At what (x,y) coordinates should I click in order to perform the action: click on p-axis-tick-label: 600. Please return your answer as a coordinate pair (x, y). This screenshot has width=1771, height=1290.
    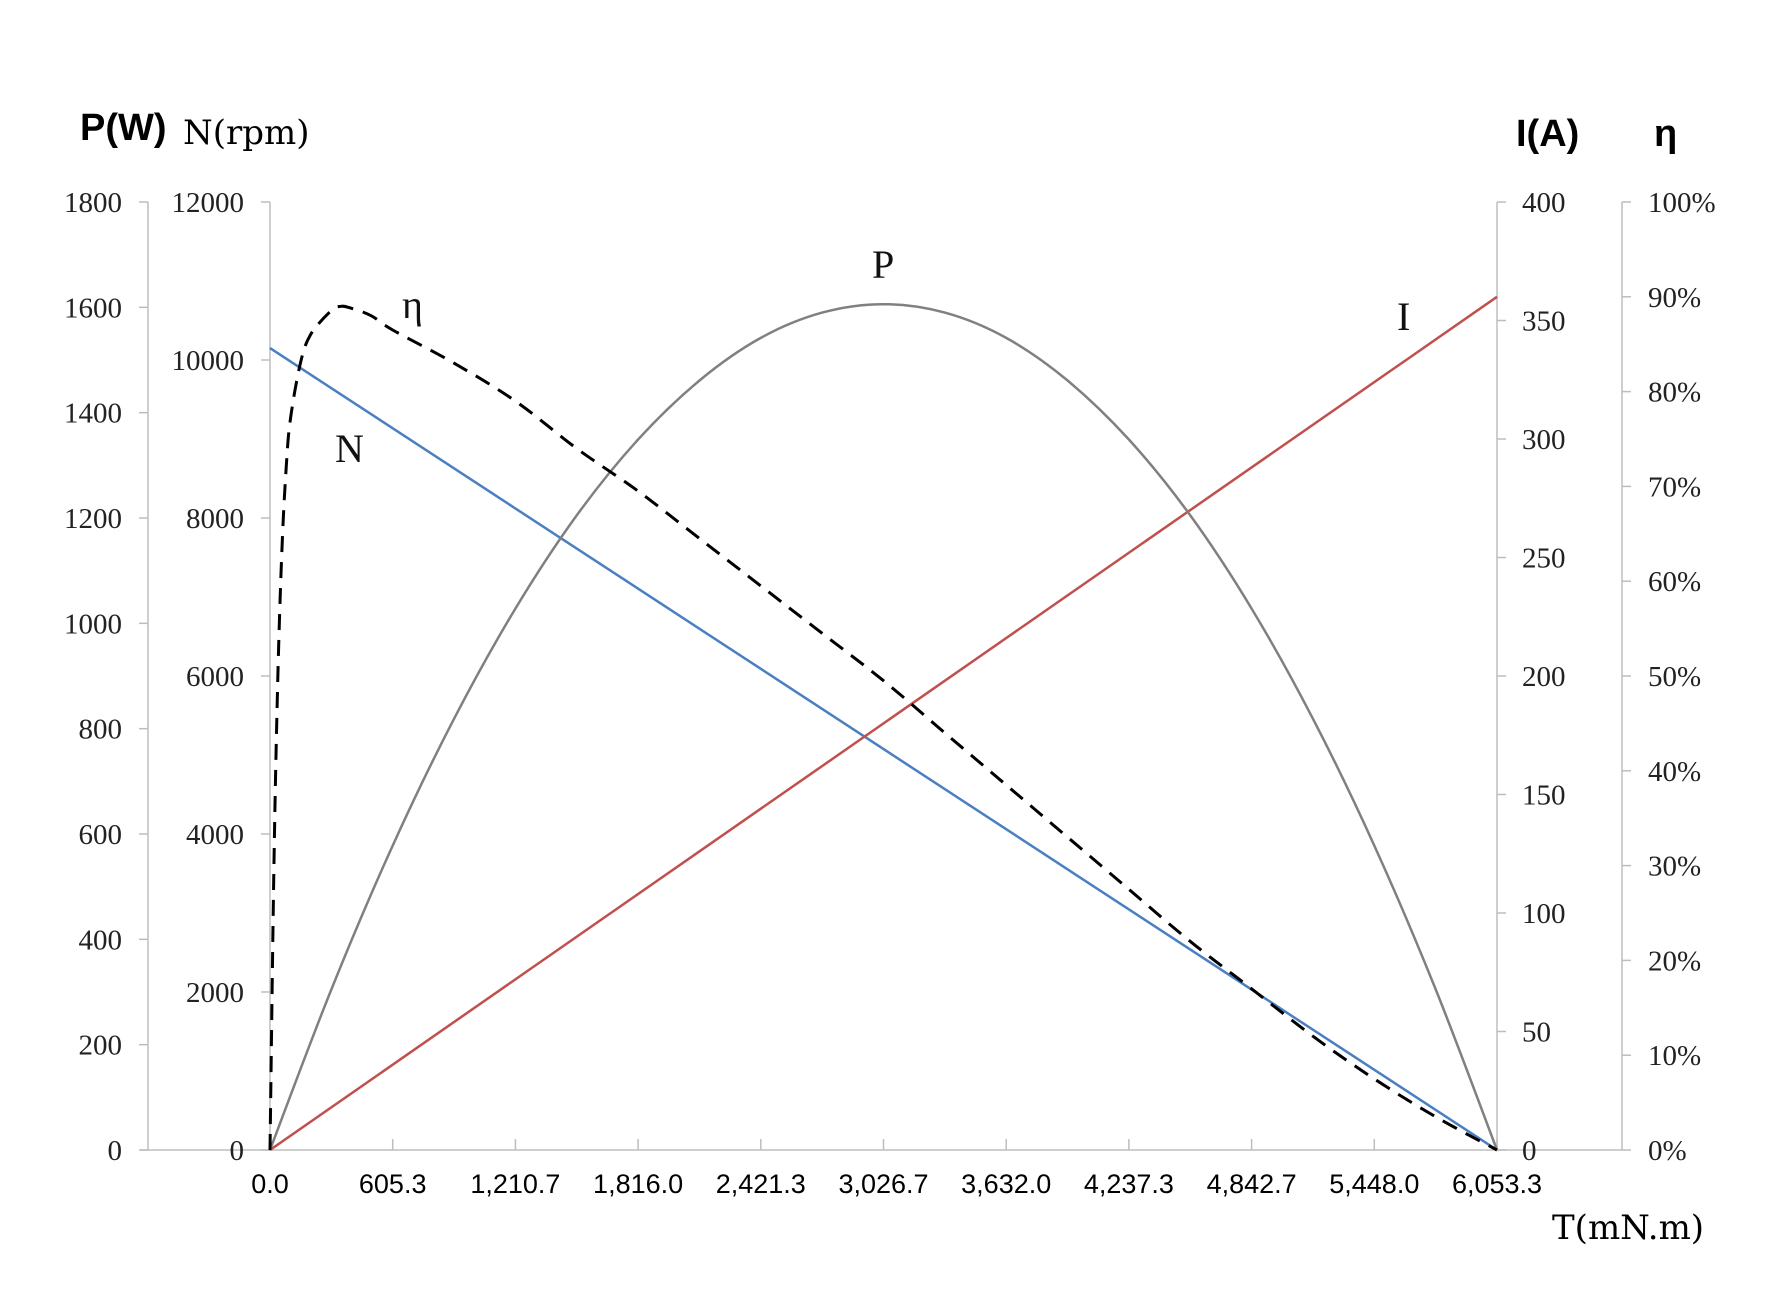
    Looking at the image, I should click on (101, 835).